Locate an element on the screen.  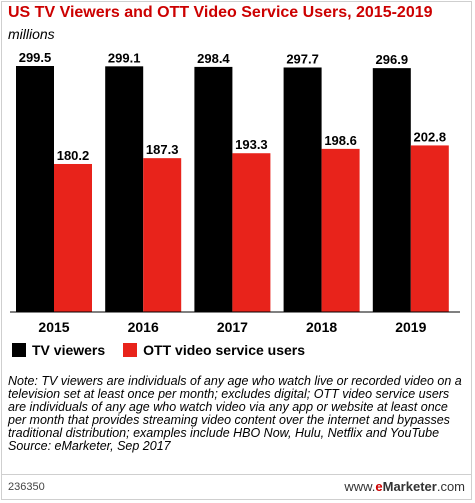
legend-label-tv-viewers: TV viewers is located at coordinates (69, 350).